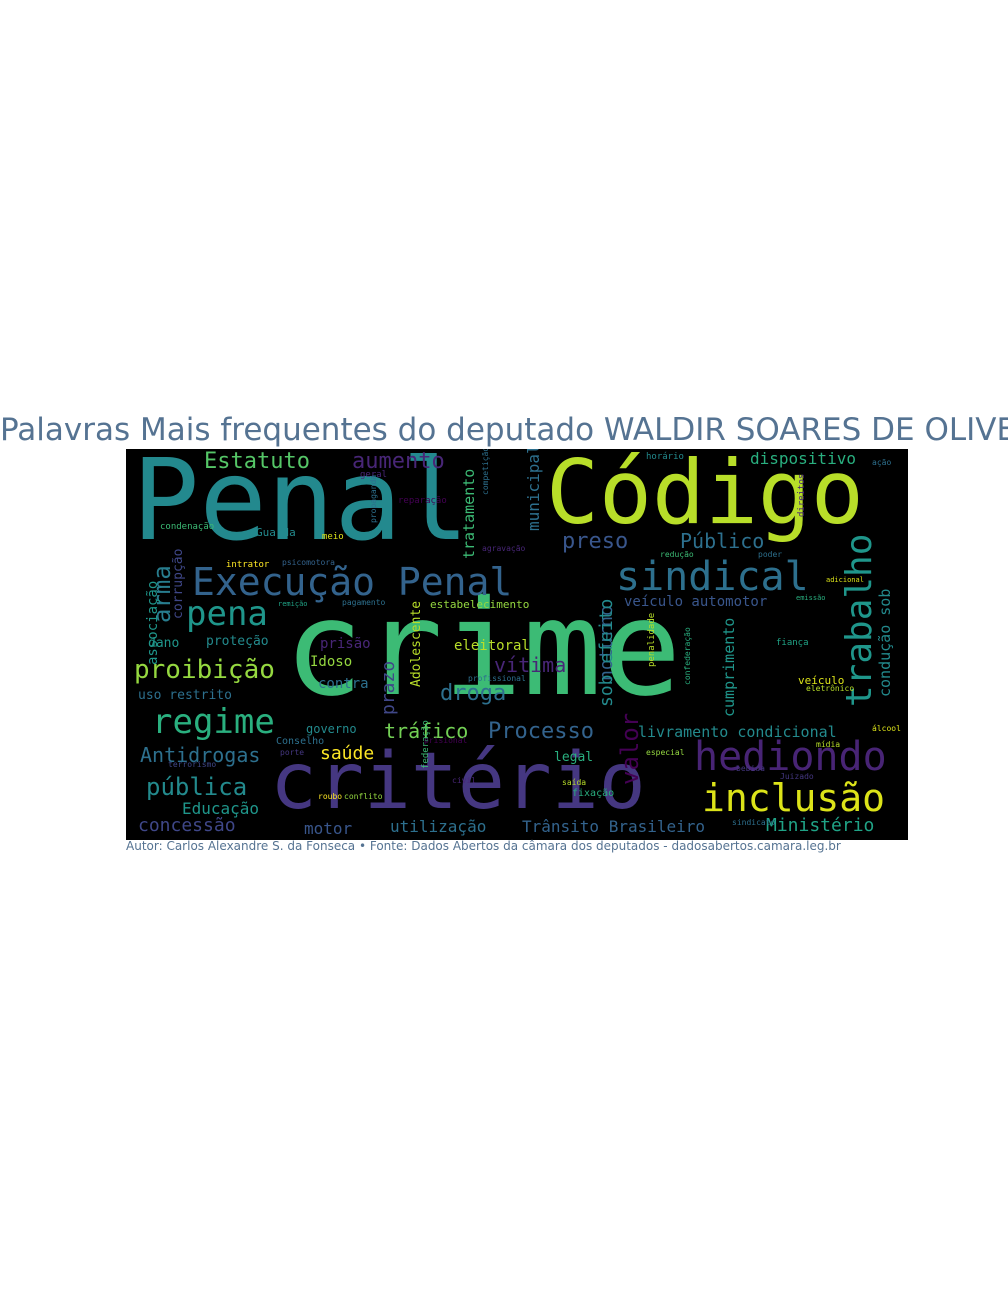 Image resolution: width=1008 pixels, height=1296 pixels. Describe the element at coordinates (221, 808) in the screenshot. I see `cloud-word: Educação` at that location.